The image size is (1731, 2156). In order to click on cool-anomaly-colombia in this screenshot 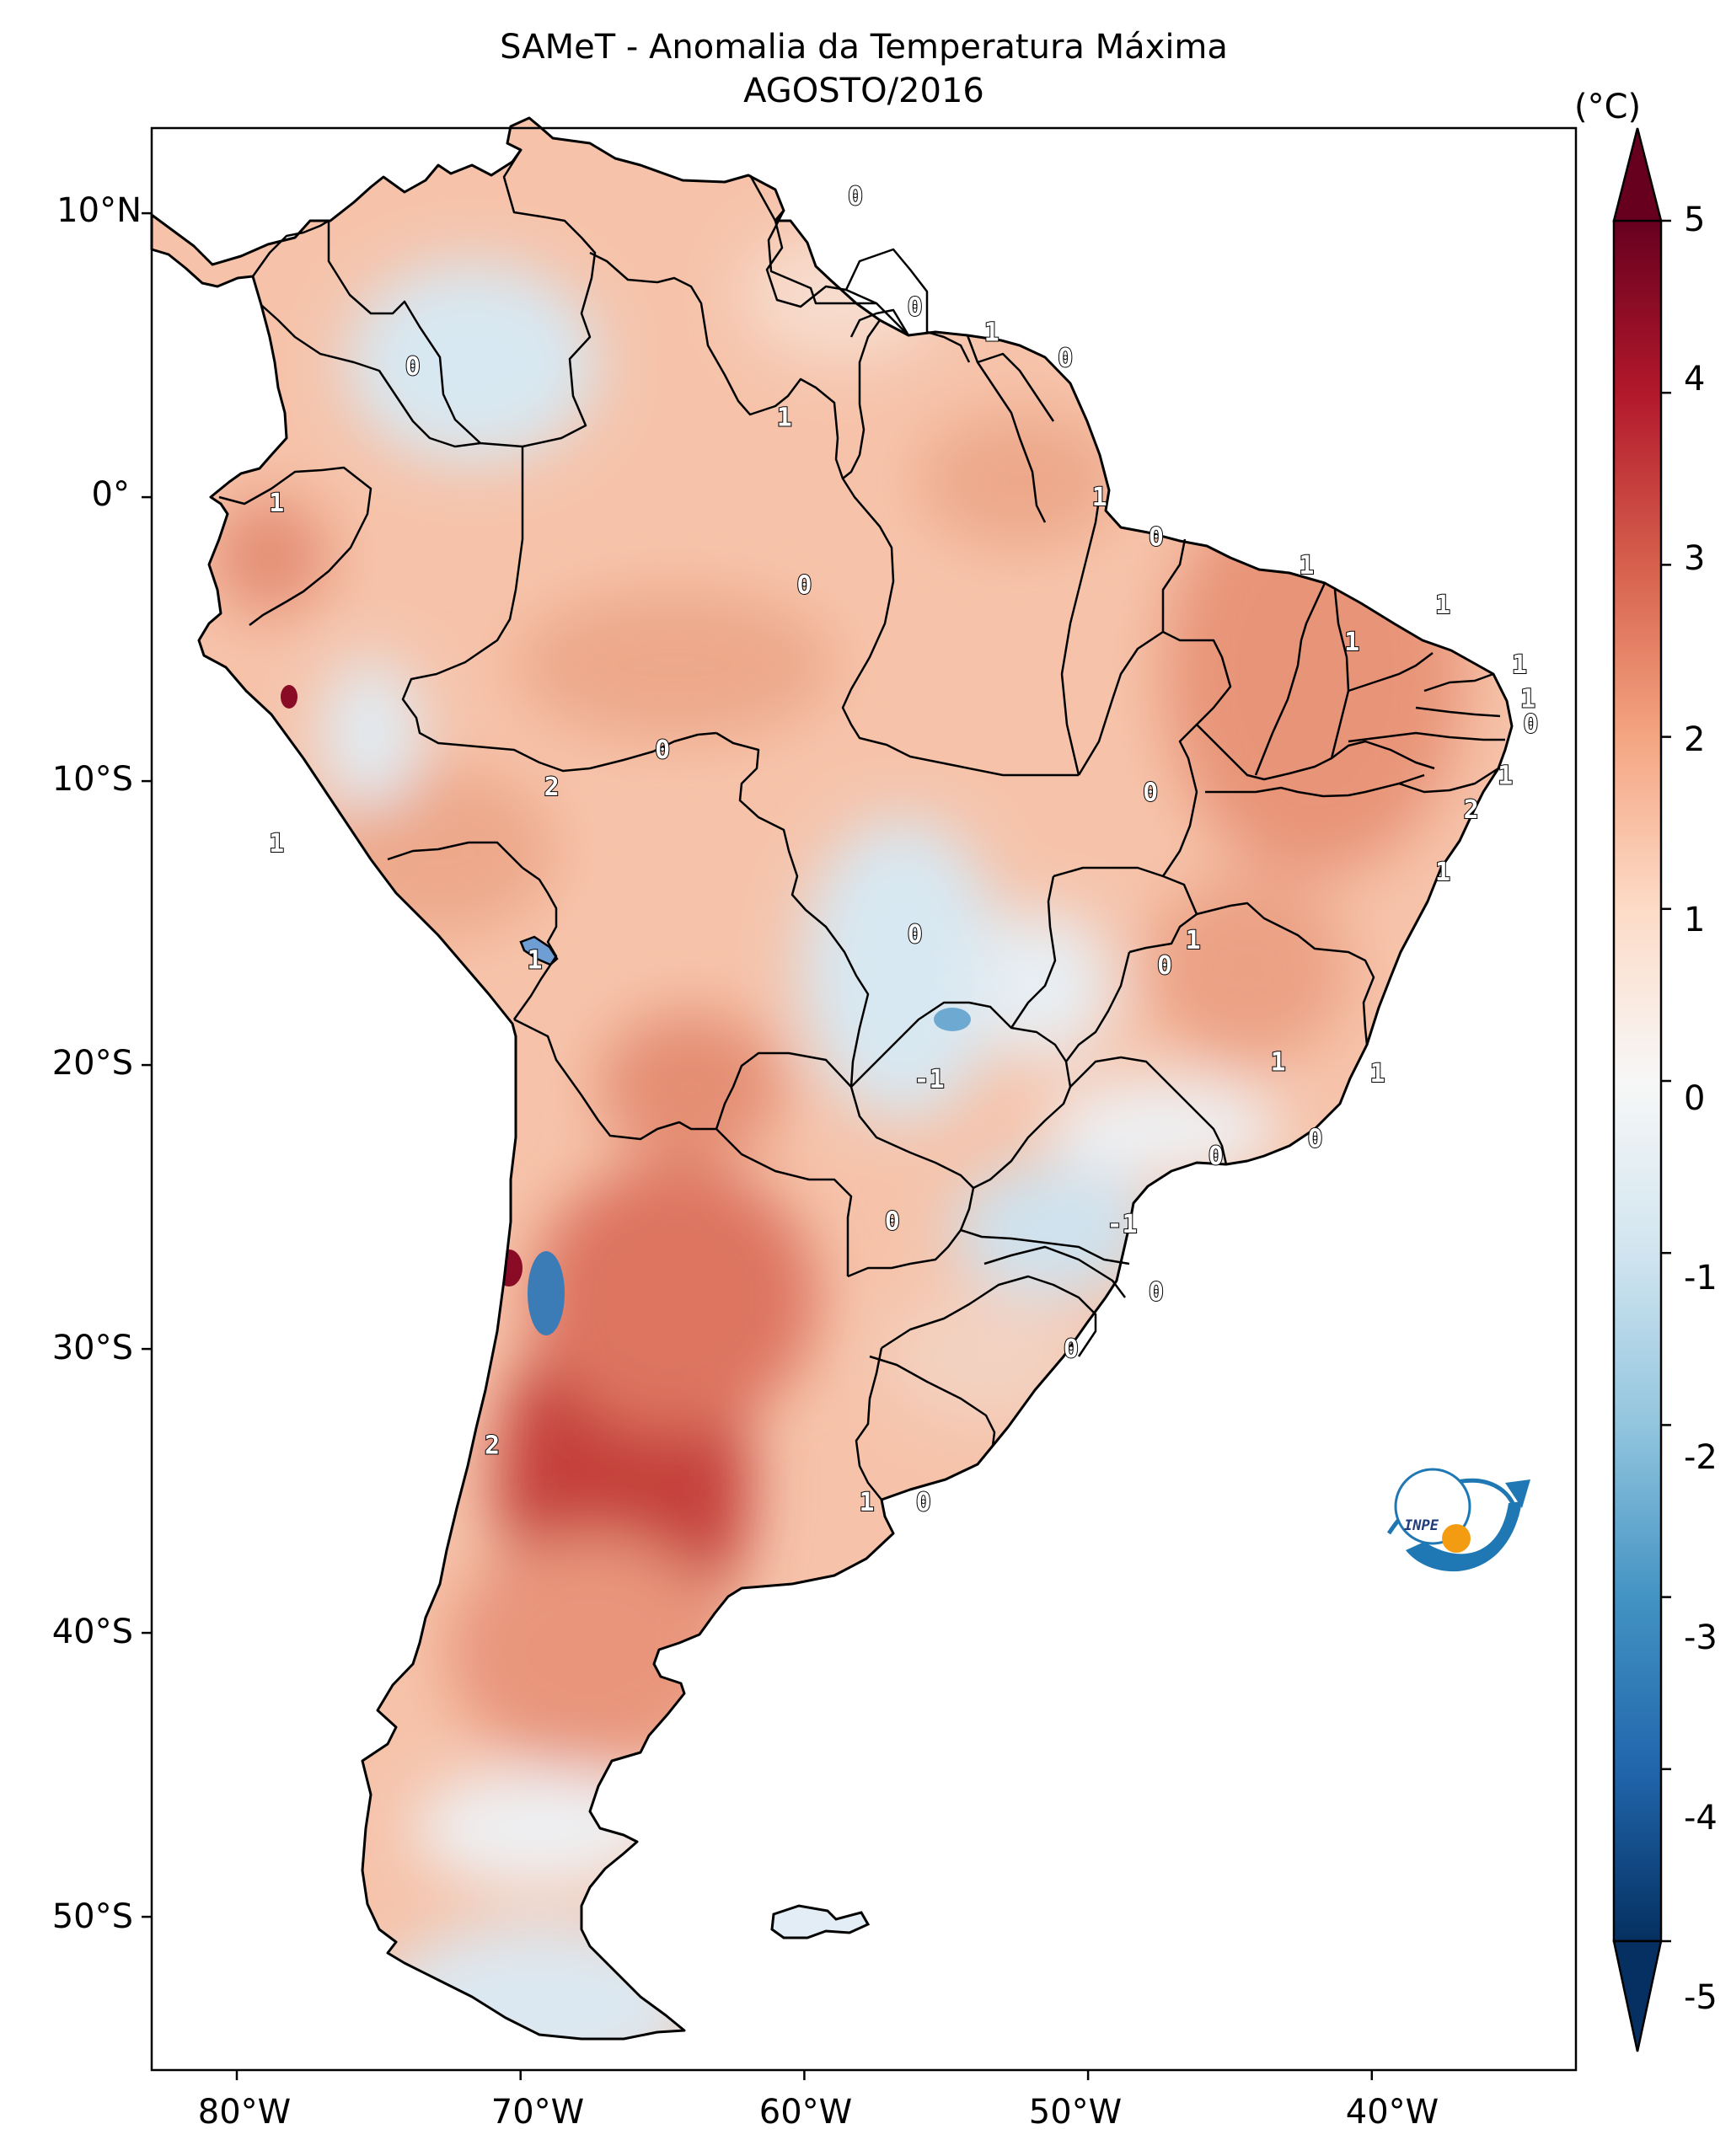, I will do `click(472, 362)`.